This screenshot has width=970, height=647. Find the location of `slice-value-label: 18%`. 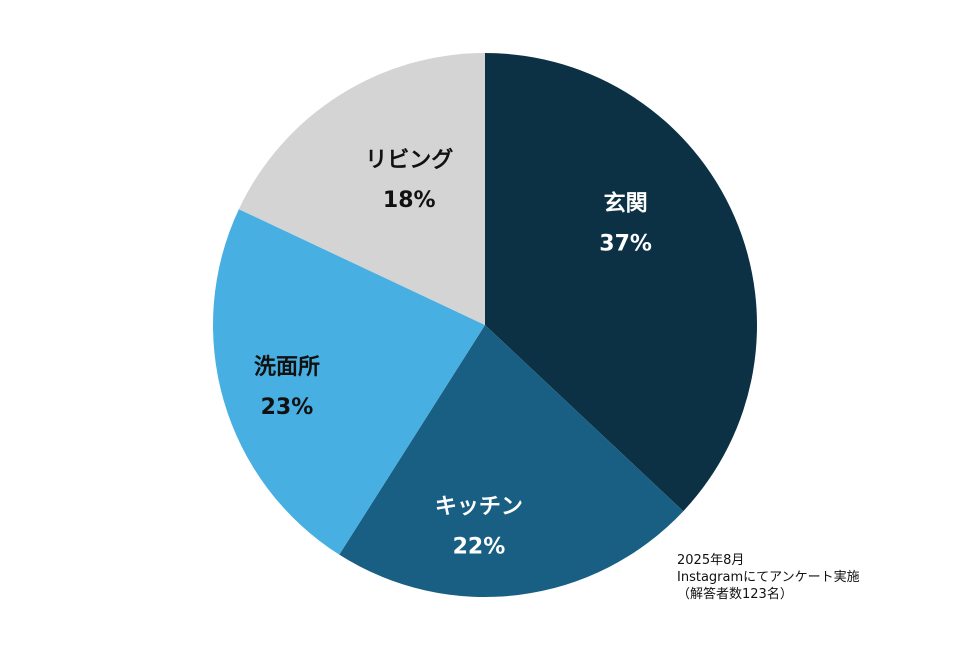

slice-value-label: 18% is located at coordinates (409, 200).